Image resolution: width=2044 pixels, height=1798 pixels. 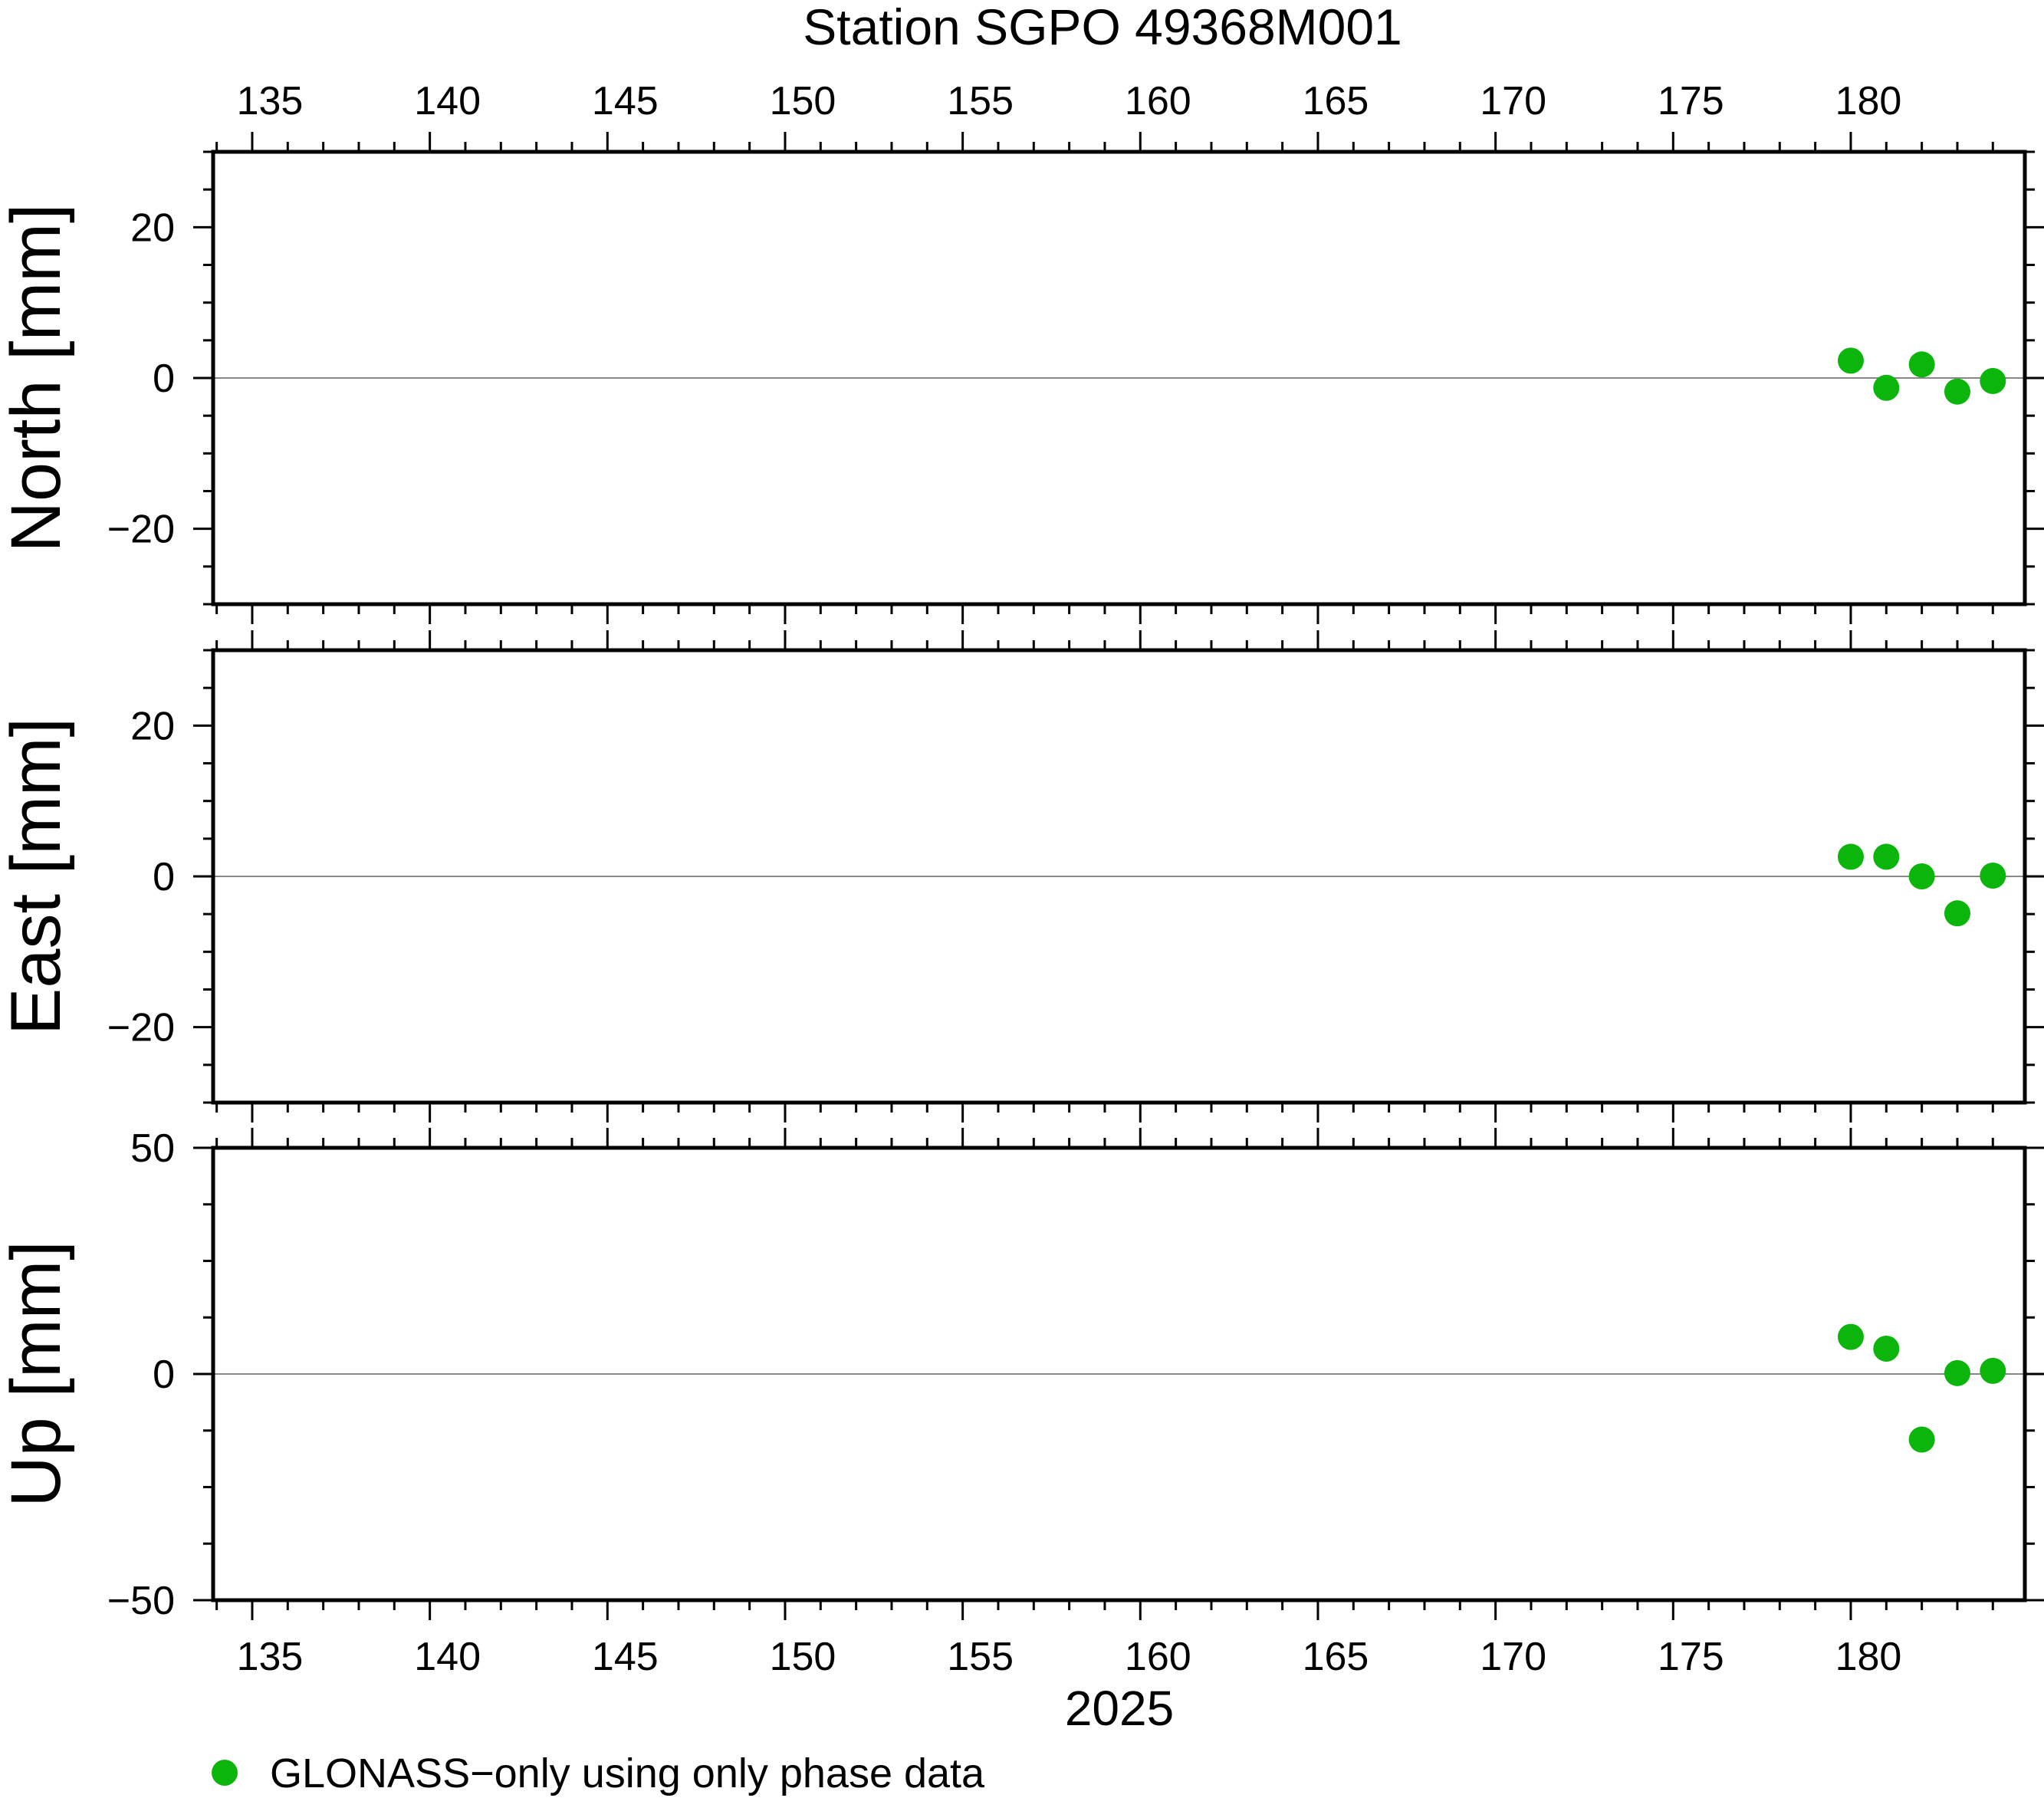 I want to click on y-axis-label: North [mm], so click(x=38, y=379).